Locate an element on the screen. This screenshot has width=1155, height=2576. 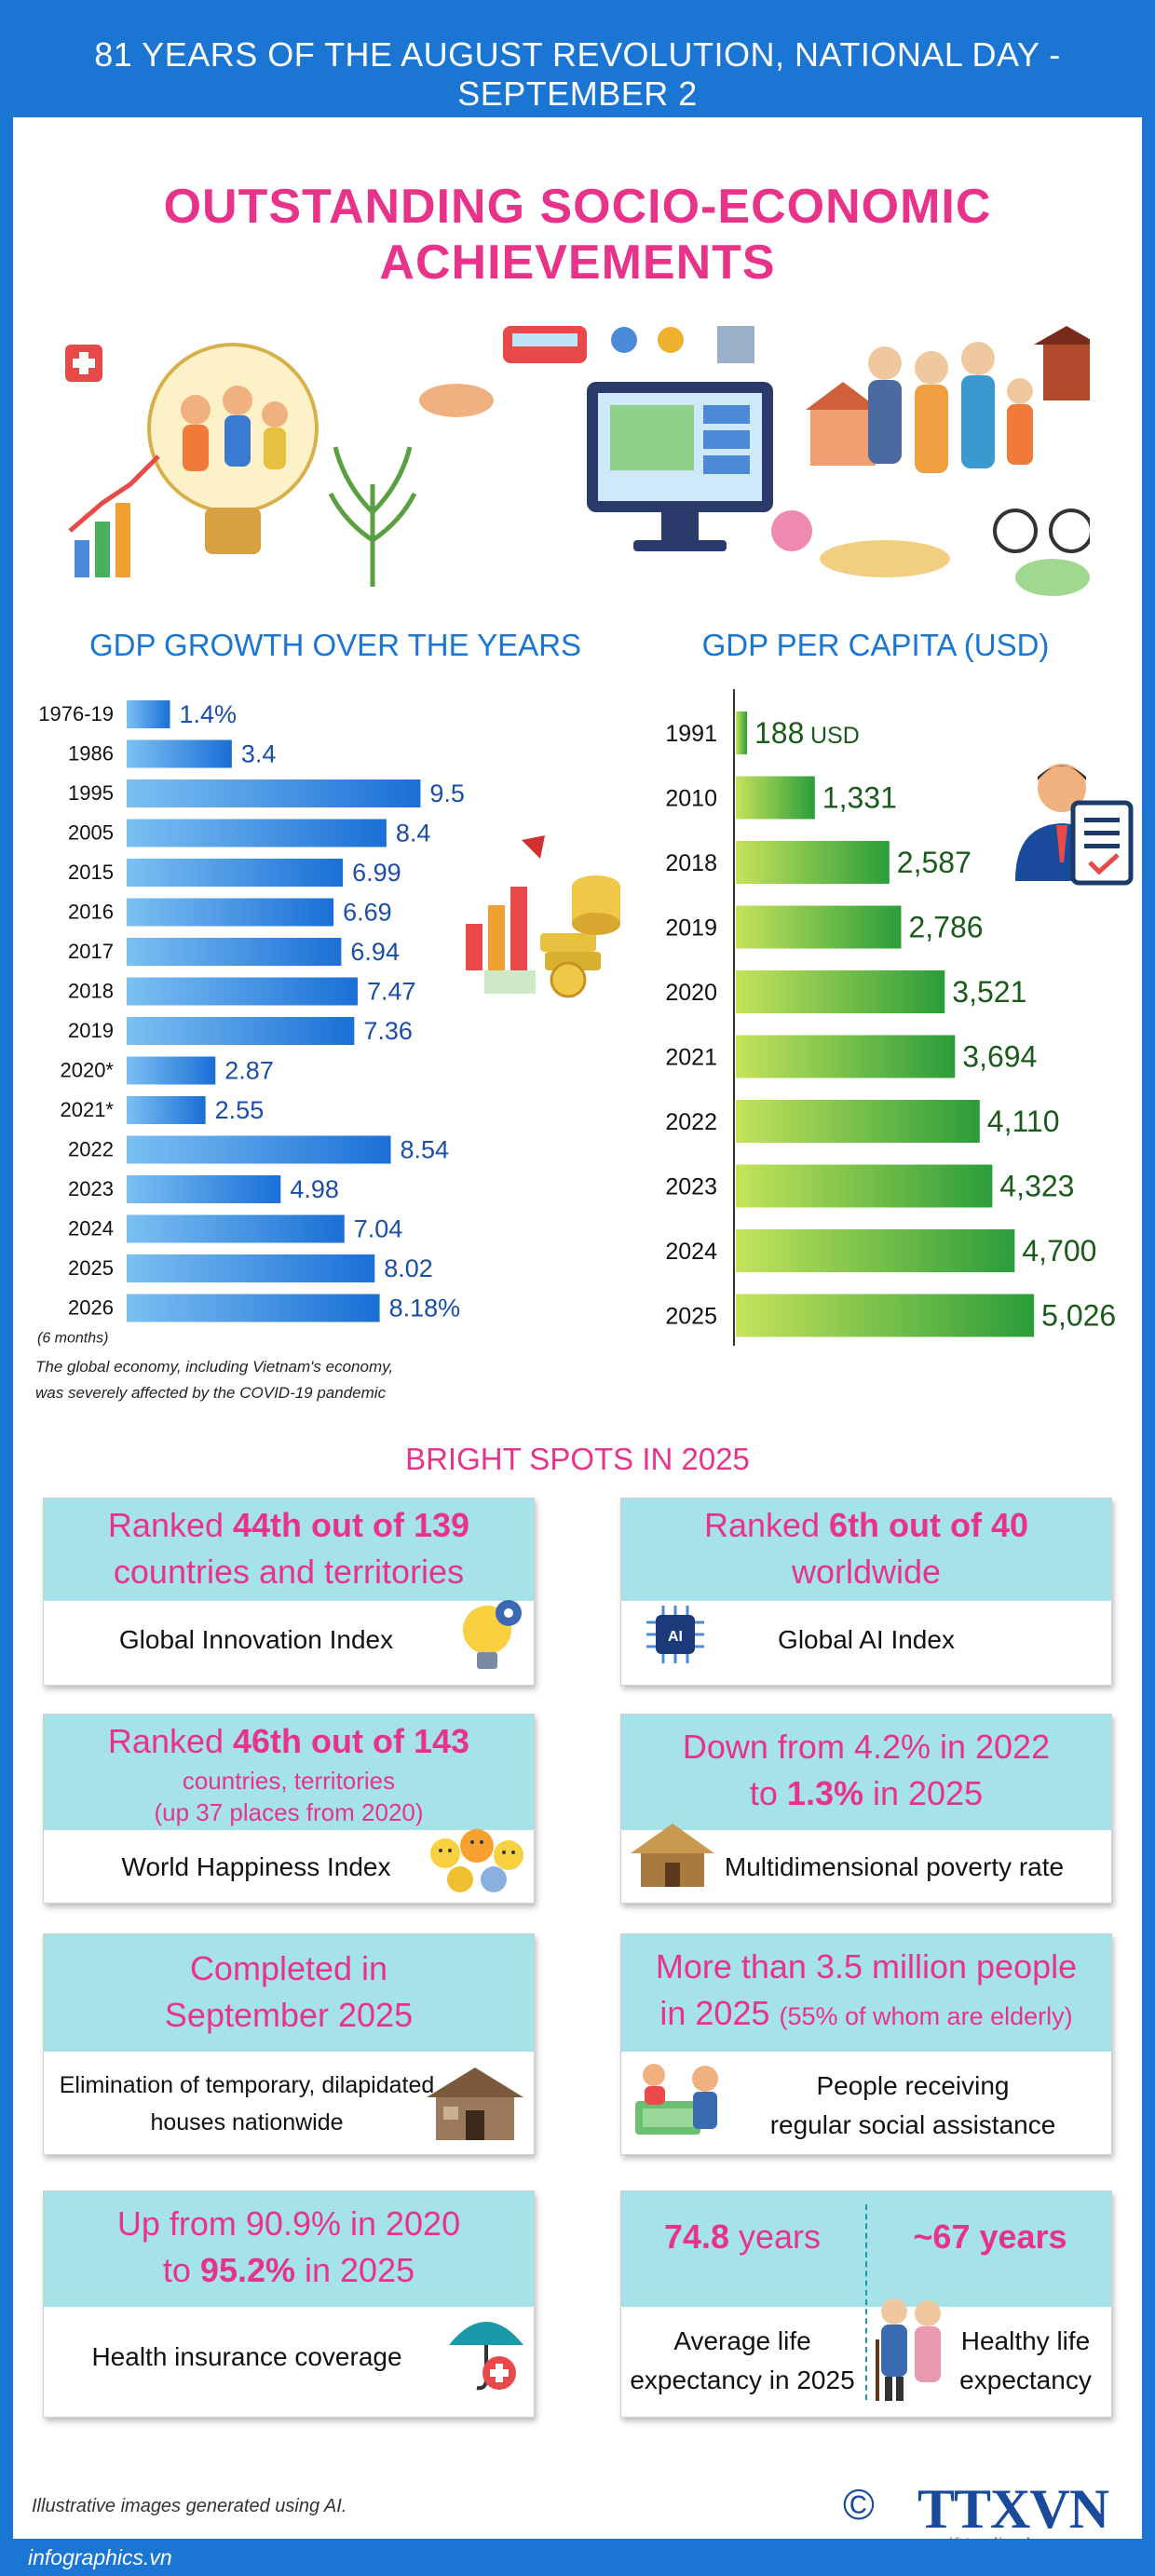
growth-category-label: 2023 is located at coordinates (91, 1188).